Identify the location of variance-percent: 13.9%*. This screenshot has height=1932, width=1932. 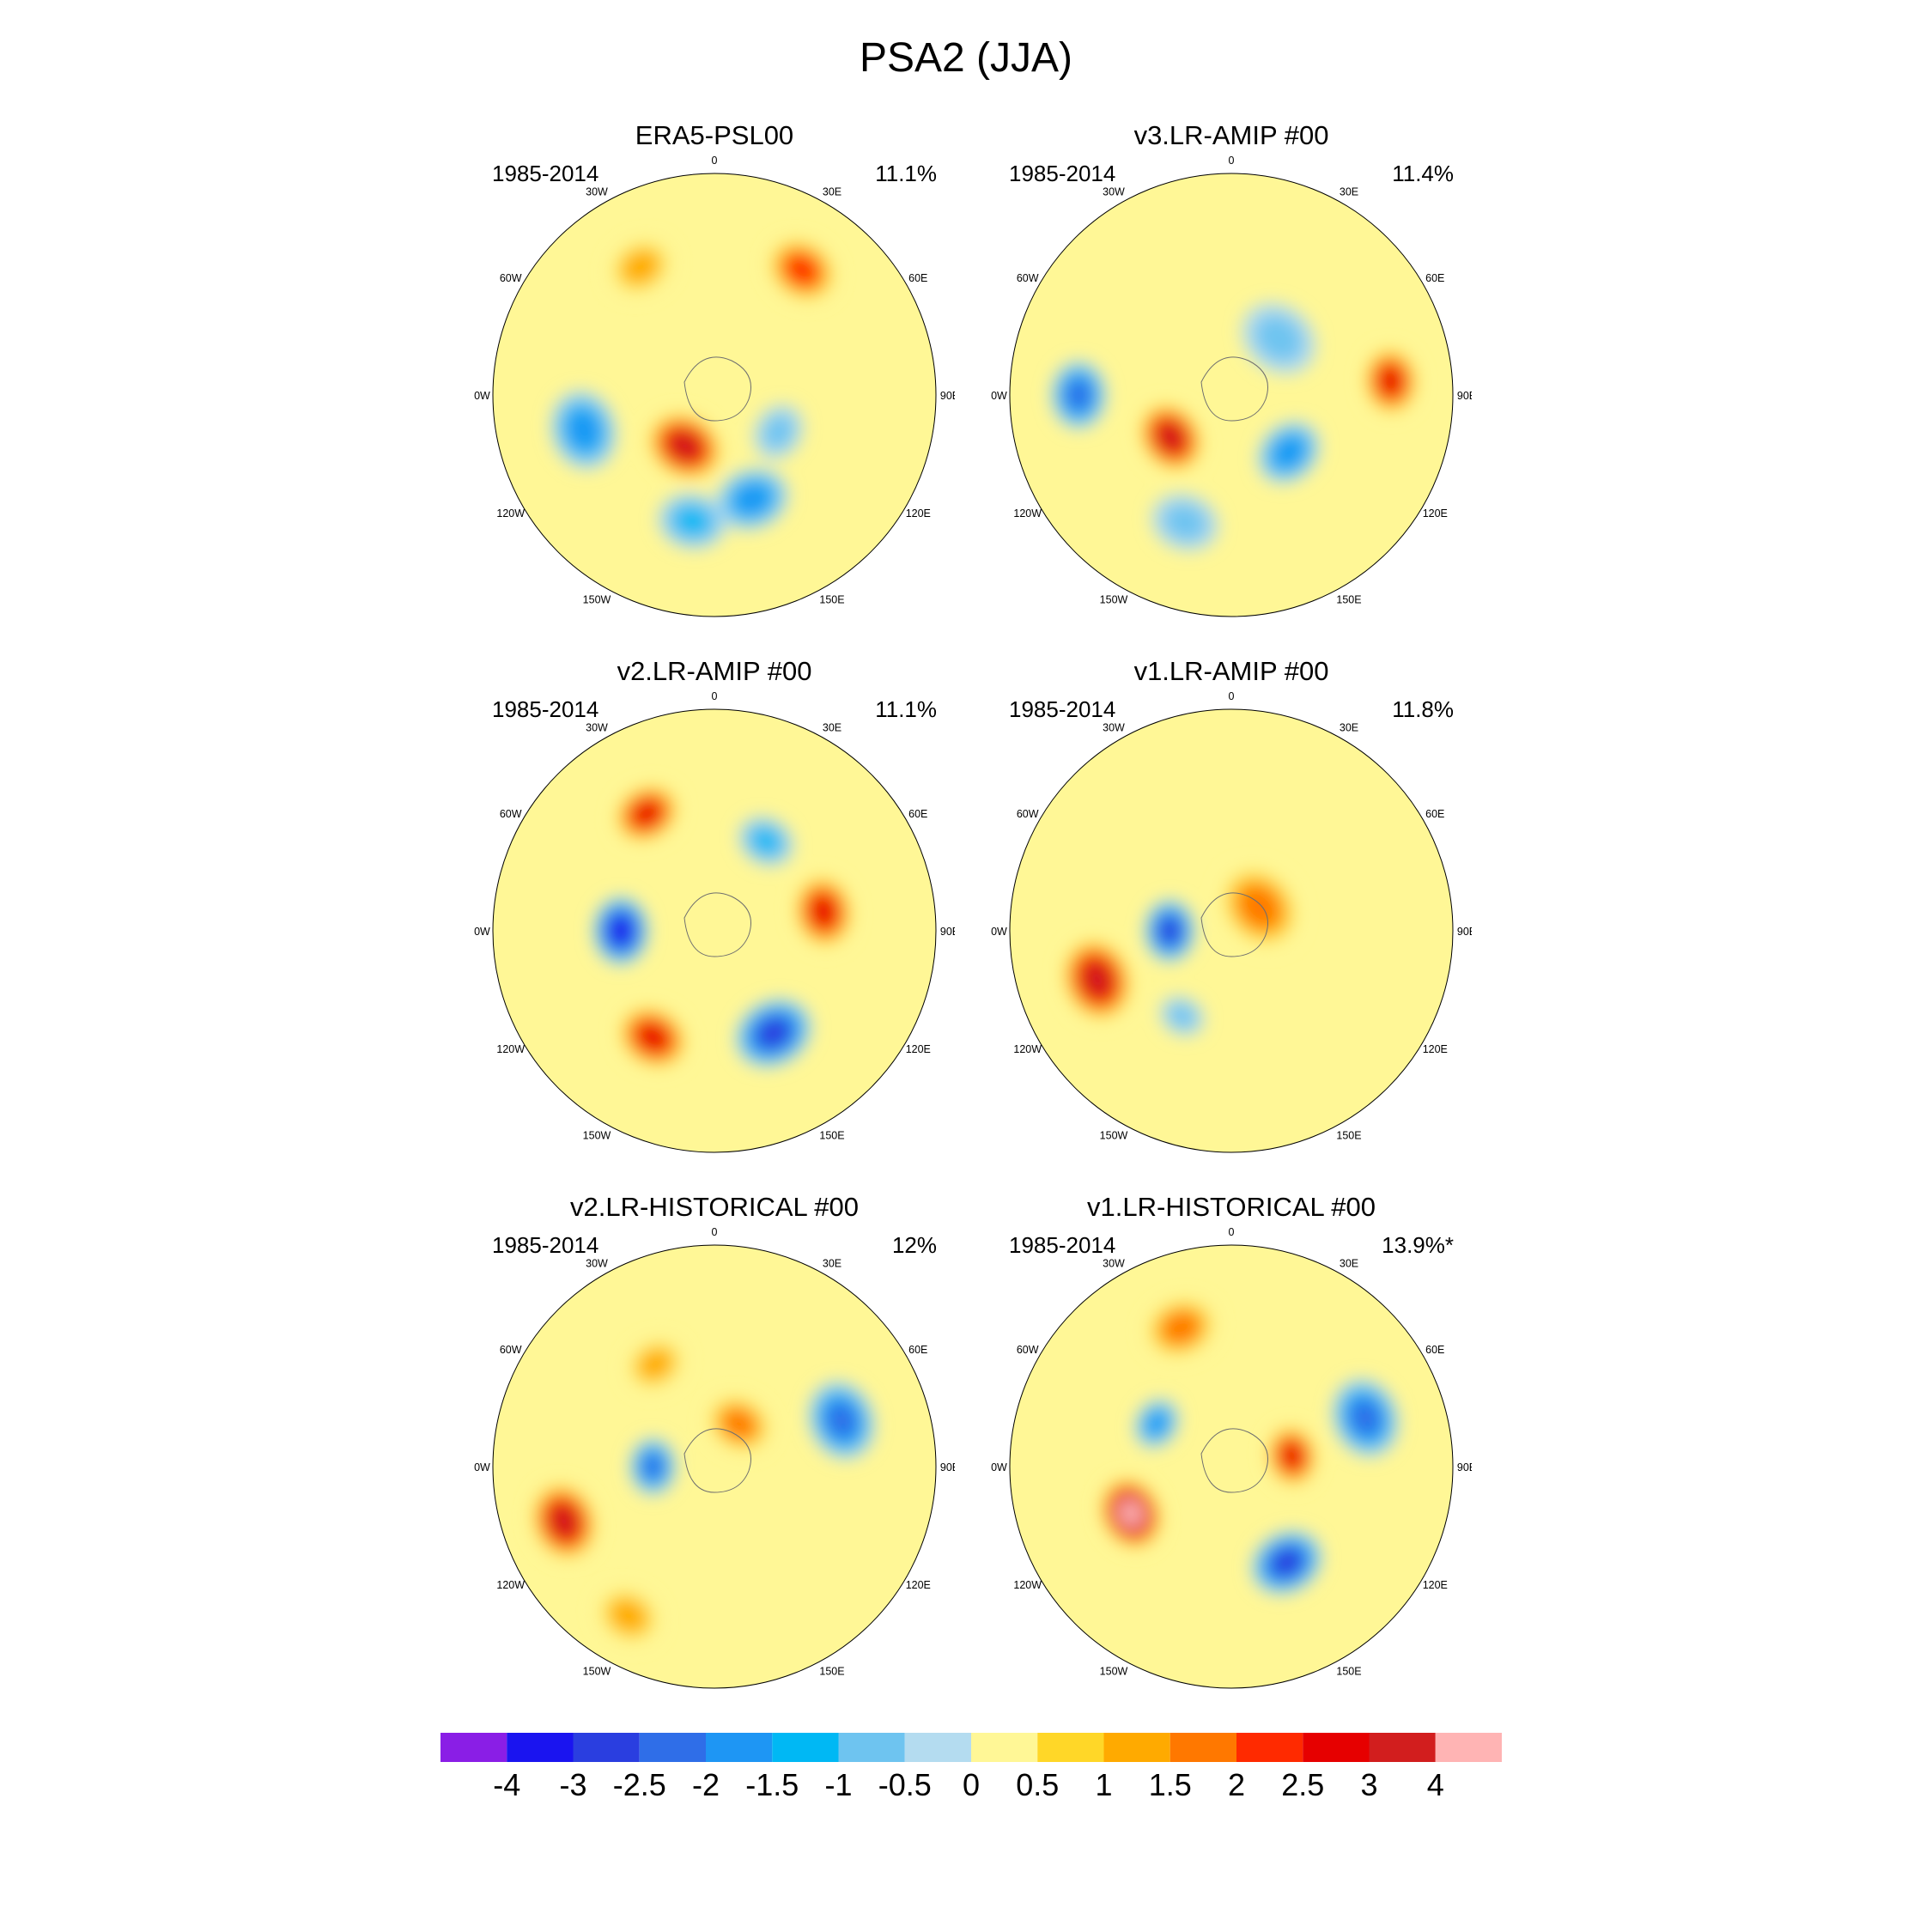
(1418, 1245).